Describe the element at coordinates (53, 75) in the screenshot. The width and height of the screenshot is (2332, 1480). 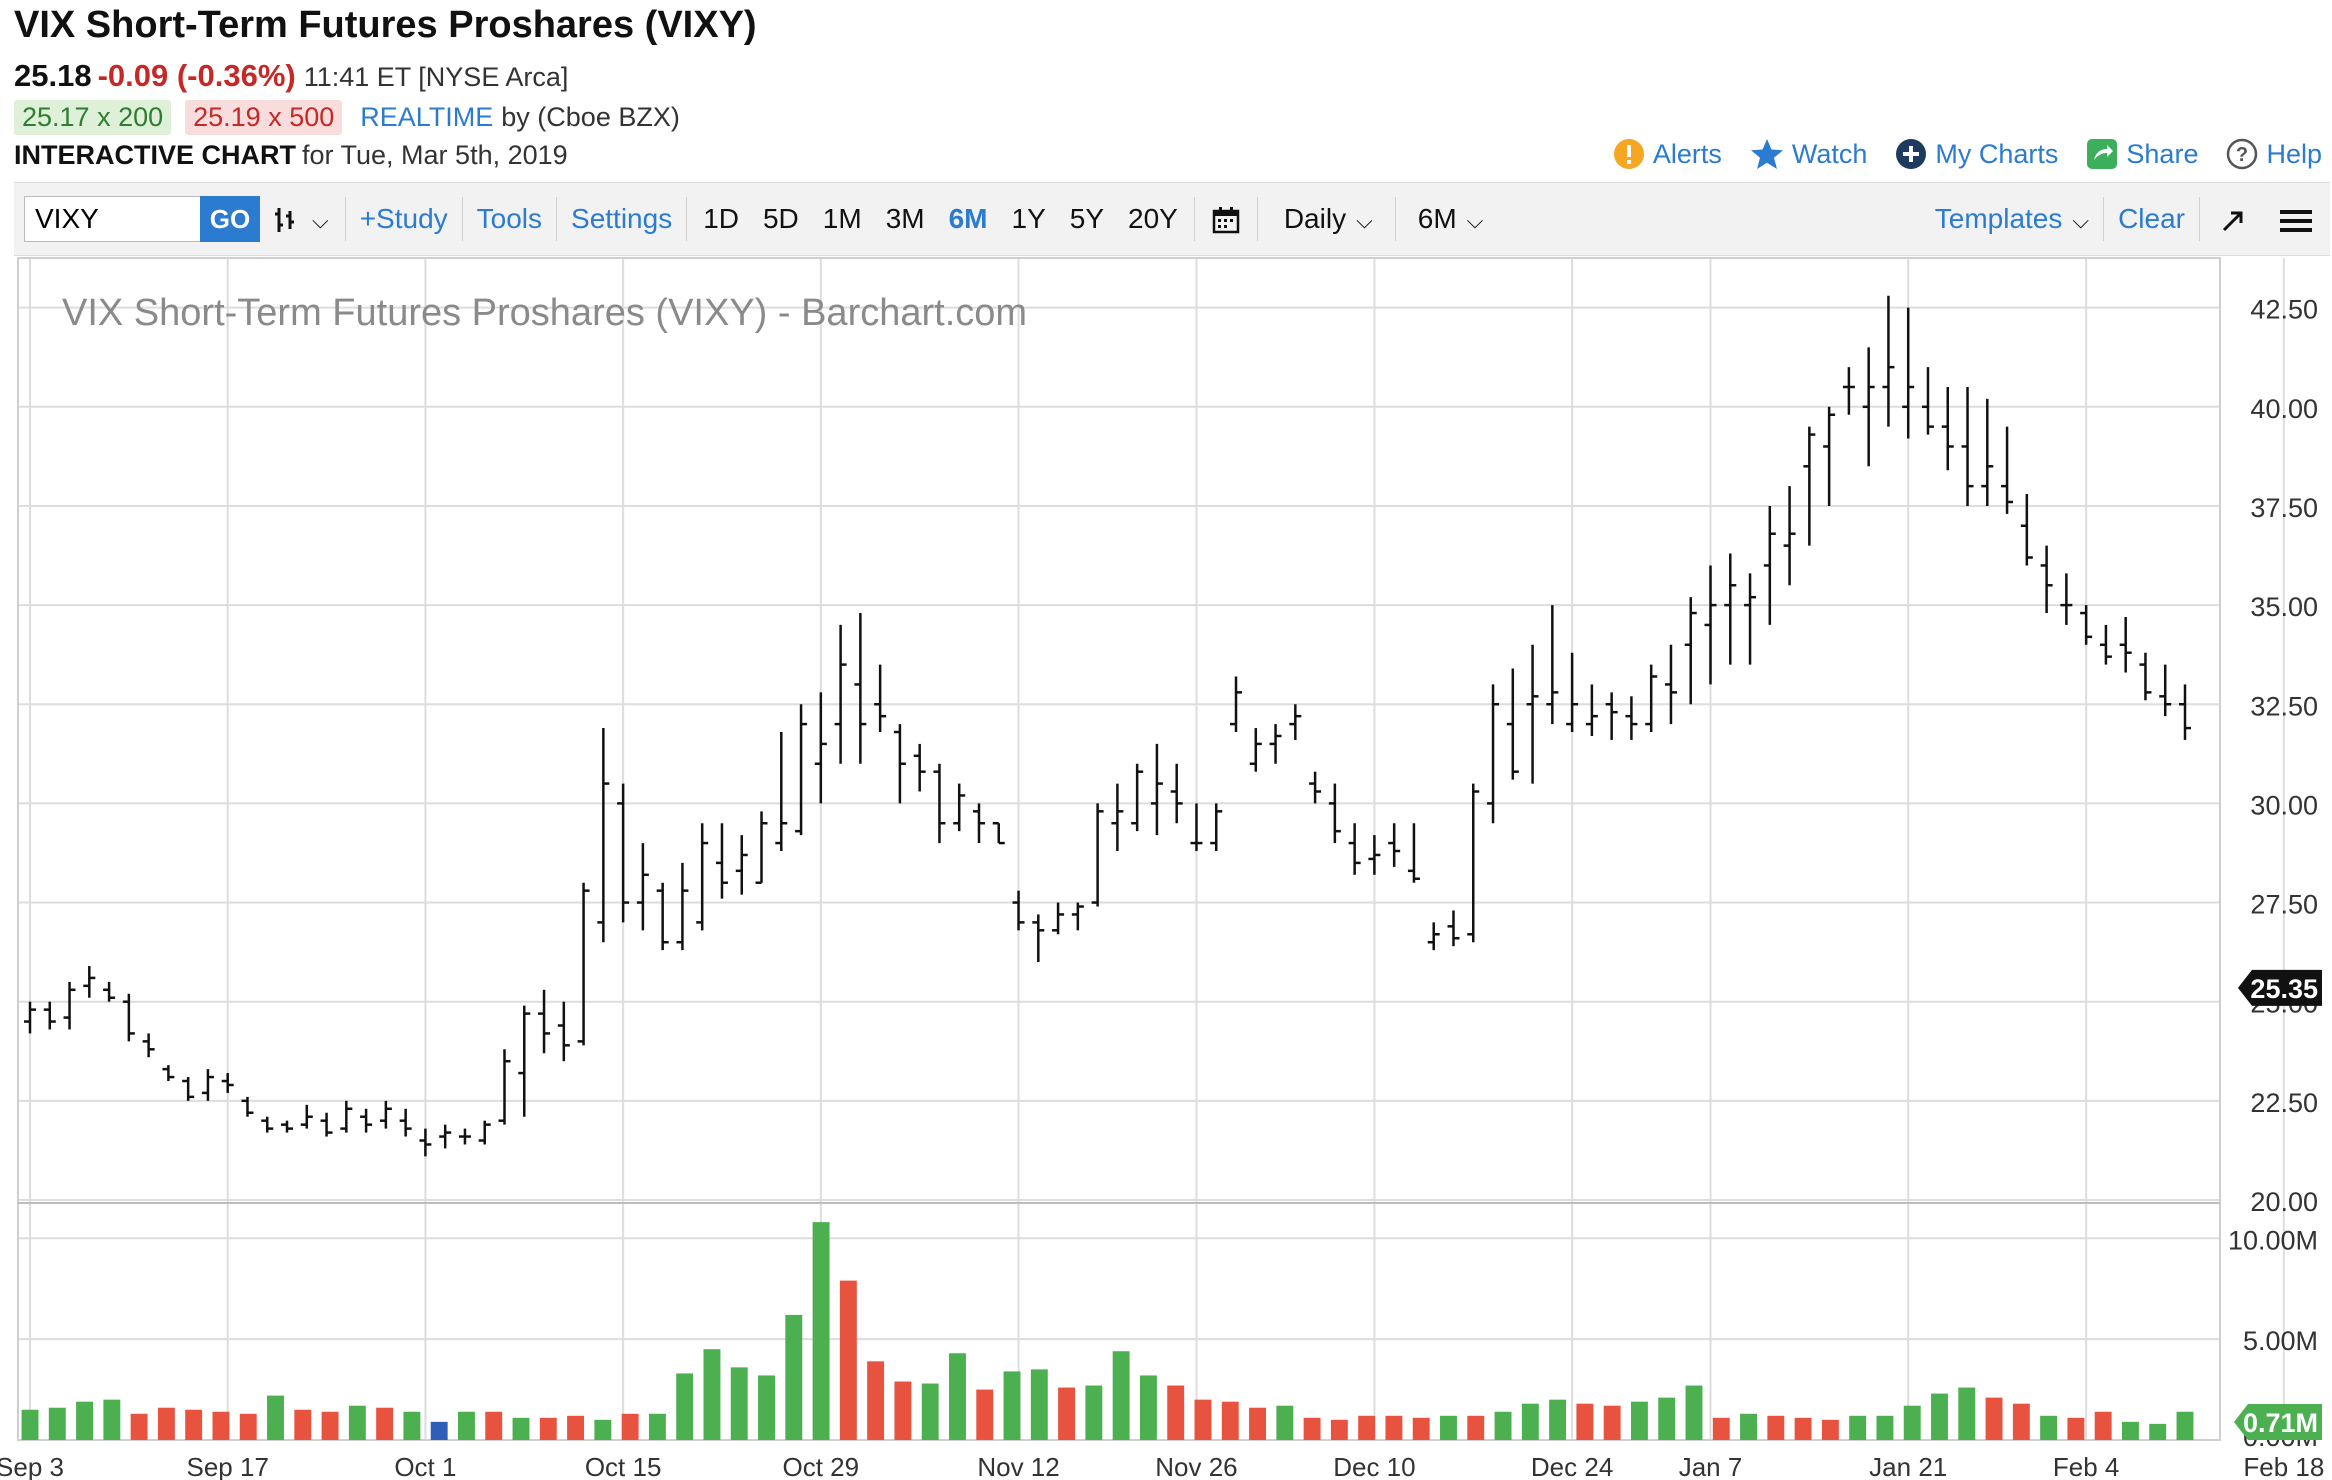
I see `last-price: 25.18` at that location.